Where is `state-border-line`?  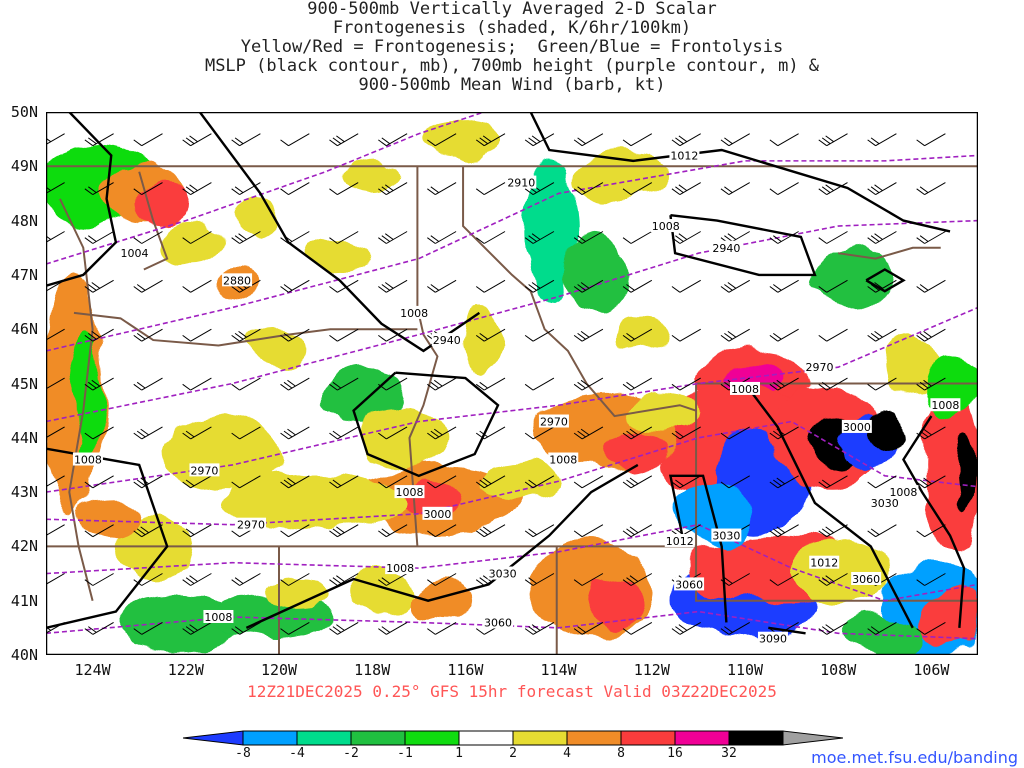
state-border-line is located at coordinates (889, 253).